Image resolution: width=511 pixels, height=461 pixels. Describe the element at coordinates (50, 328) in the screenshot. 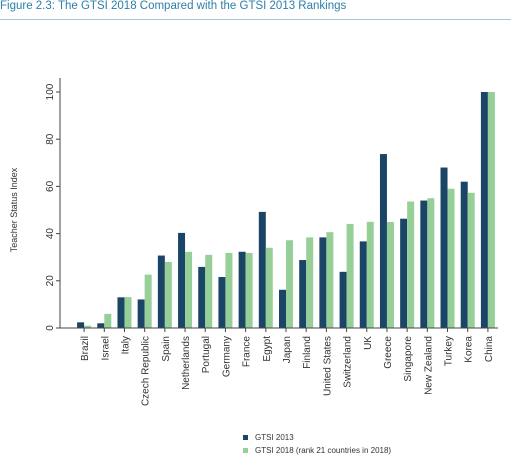

I see `y-tick-label: 0` at that location.